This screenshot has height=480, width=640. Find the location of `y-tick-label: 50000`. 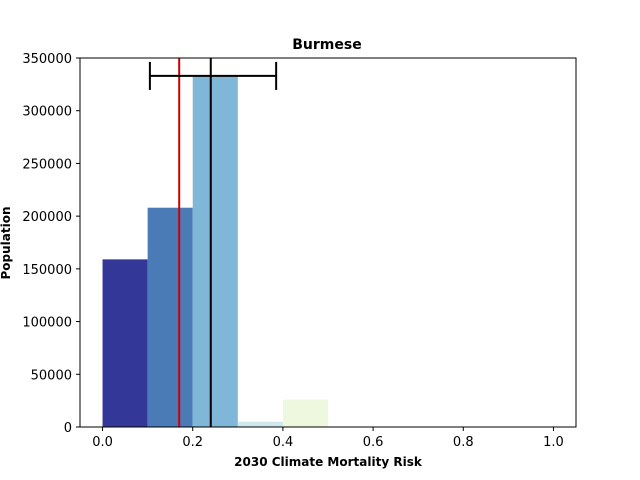

y-tick-label: 50000 is located at coordinates (51, 375).